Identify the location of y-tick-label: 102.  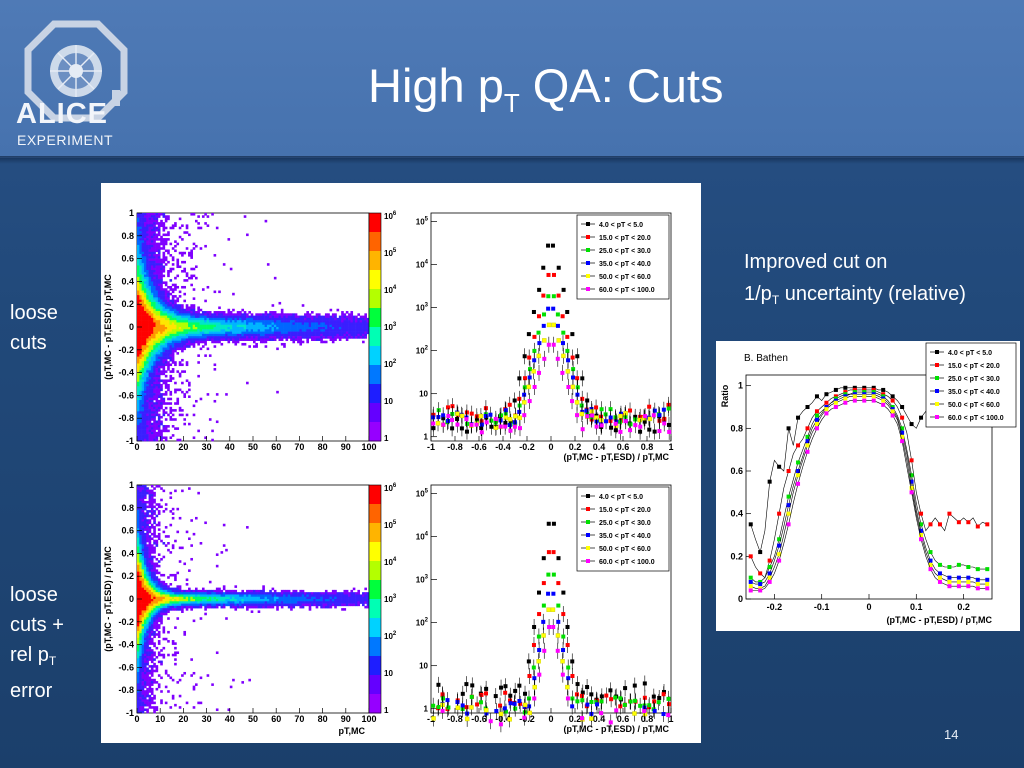
(422, 351).